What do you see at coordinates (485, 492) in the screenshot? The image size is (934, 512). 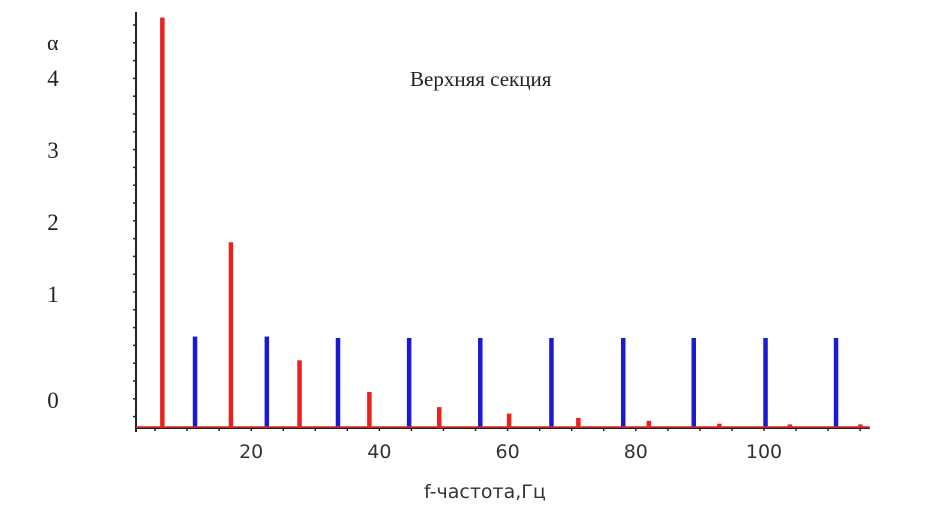 I see `x-axis-label: f-частота,Гц` at bounding box center [485, 492].